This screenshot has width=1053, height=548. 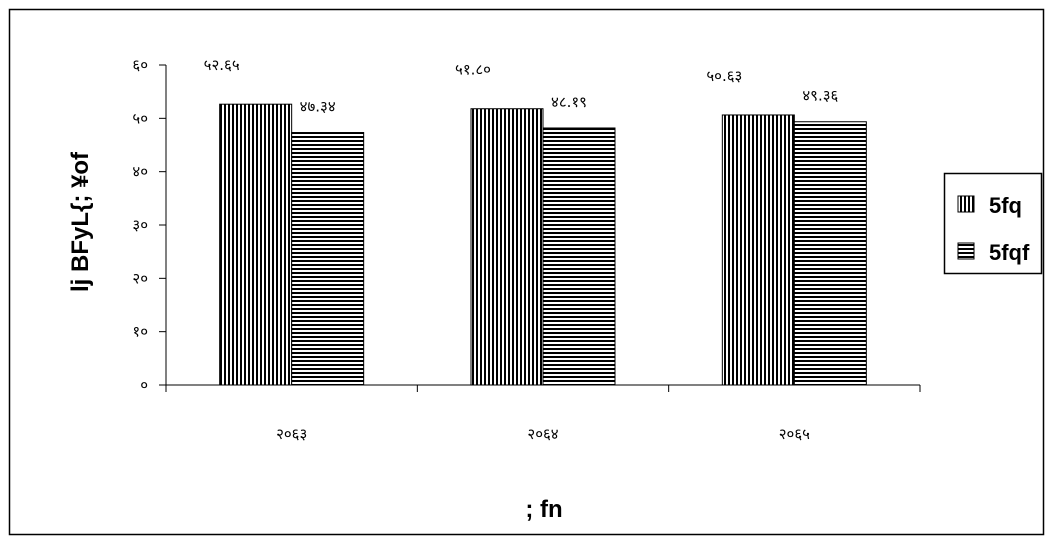 I want to click on y-axis-title: lj BFyL{; ¥of, so click(x=80, y=221).